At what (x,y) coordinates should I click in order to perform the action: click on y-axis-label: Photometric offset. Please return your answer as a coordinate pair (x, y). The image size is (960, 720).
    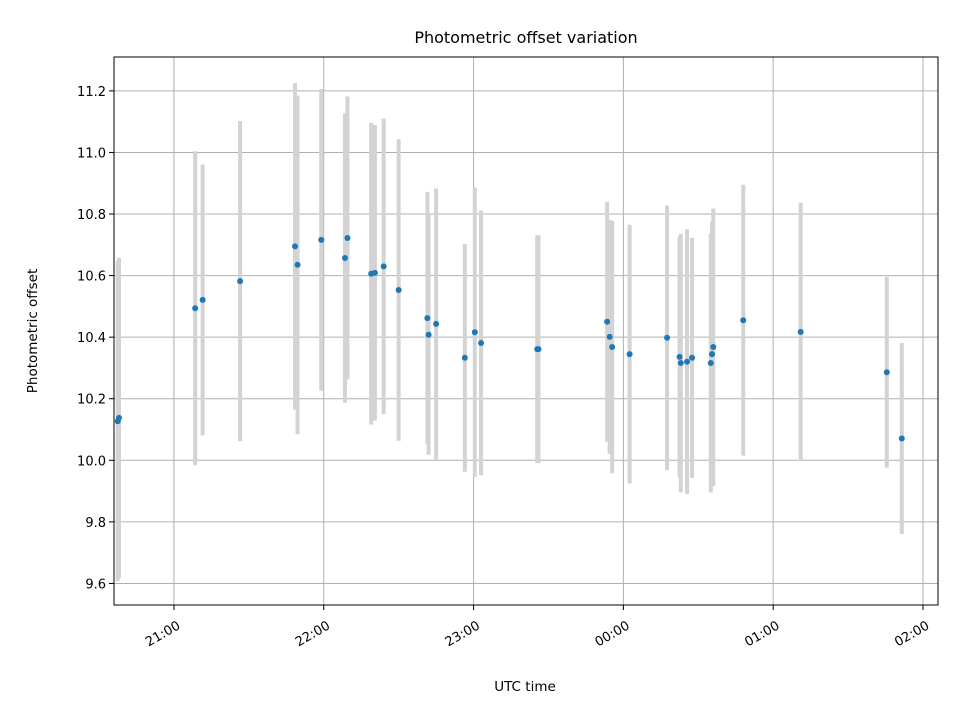
    Looking at the image, I should click on (33, 331).